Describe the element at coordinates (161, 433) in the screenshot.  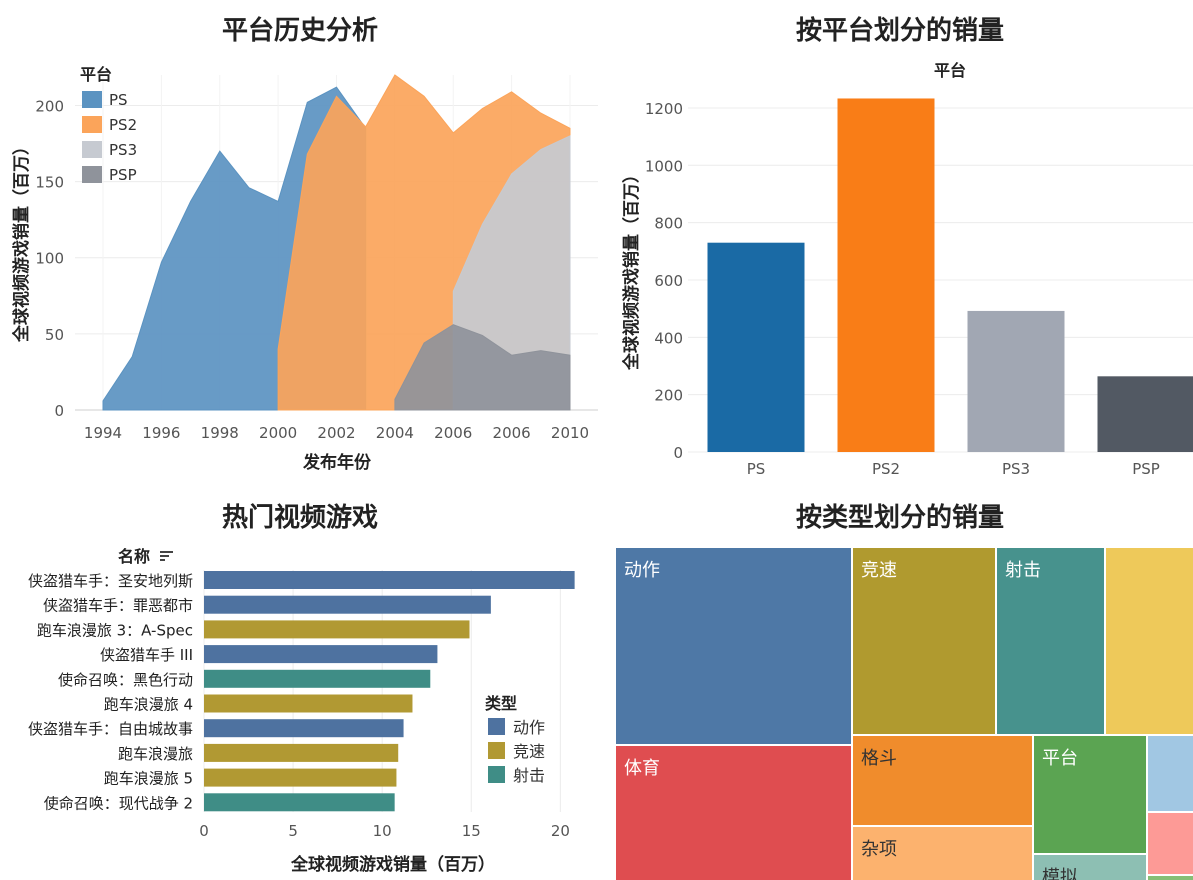
I see `area-xtick: 1996` at that location.